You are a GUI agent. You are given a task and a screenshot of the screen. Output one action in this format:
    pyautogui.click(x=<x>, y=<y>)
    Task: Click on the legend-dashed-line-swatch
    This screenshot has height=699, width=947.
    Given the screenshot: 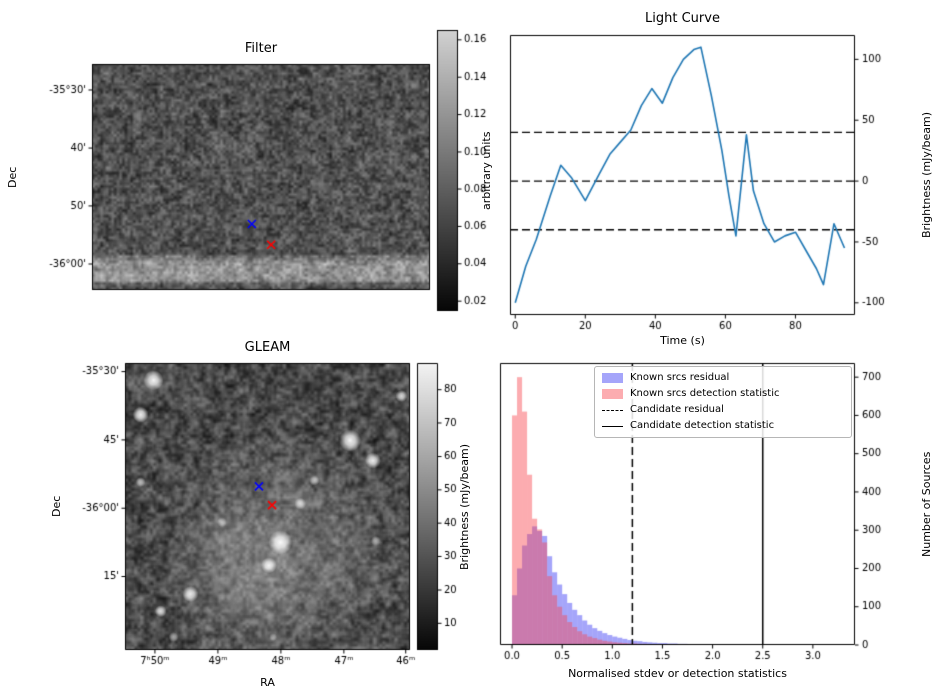 What is the action you would take?
    pyautogui.click(x=612, y=410)
    